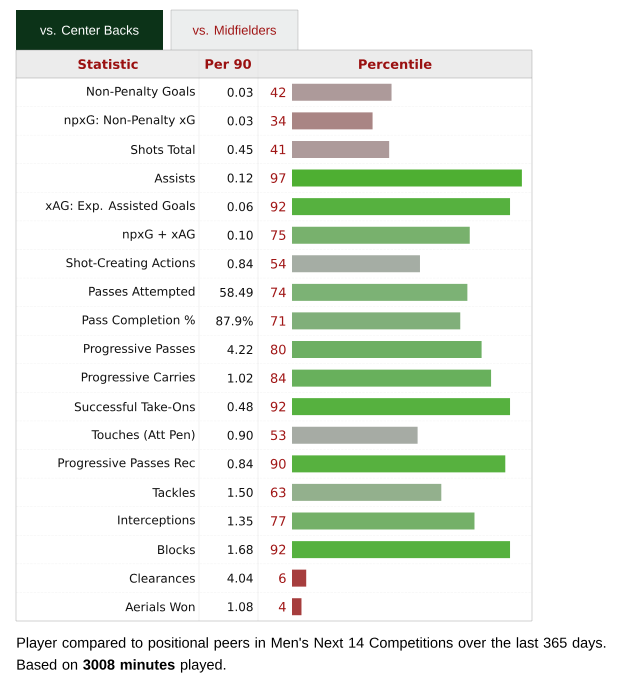  What do you see at coordinates (134, 407) in the screenshot?
I see `y-tick-label: Successful Take-Ons` at bounding box center [134, 407].